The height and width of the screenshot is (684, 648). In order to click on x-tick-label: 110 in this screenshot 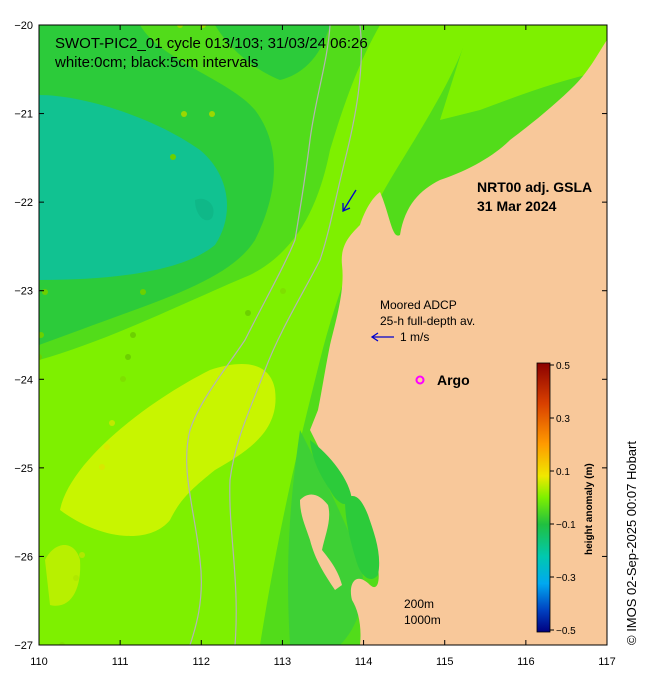, I will do `click(39, 662)`.